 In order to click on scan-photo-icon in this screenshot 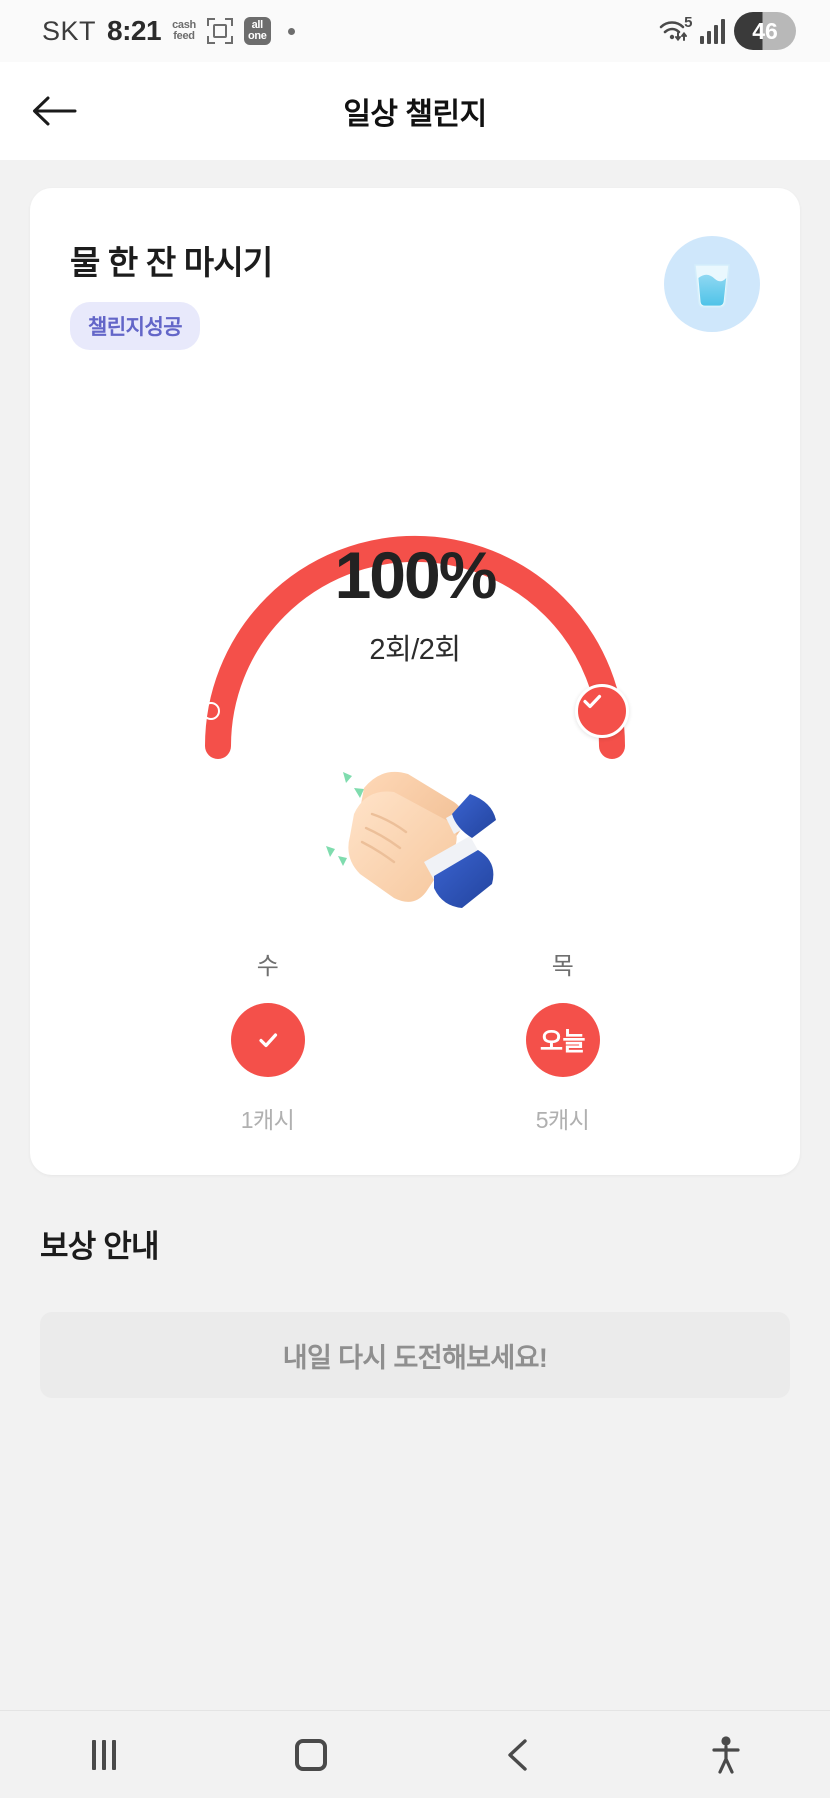, I will do `click(219, 31)`.